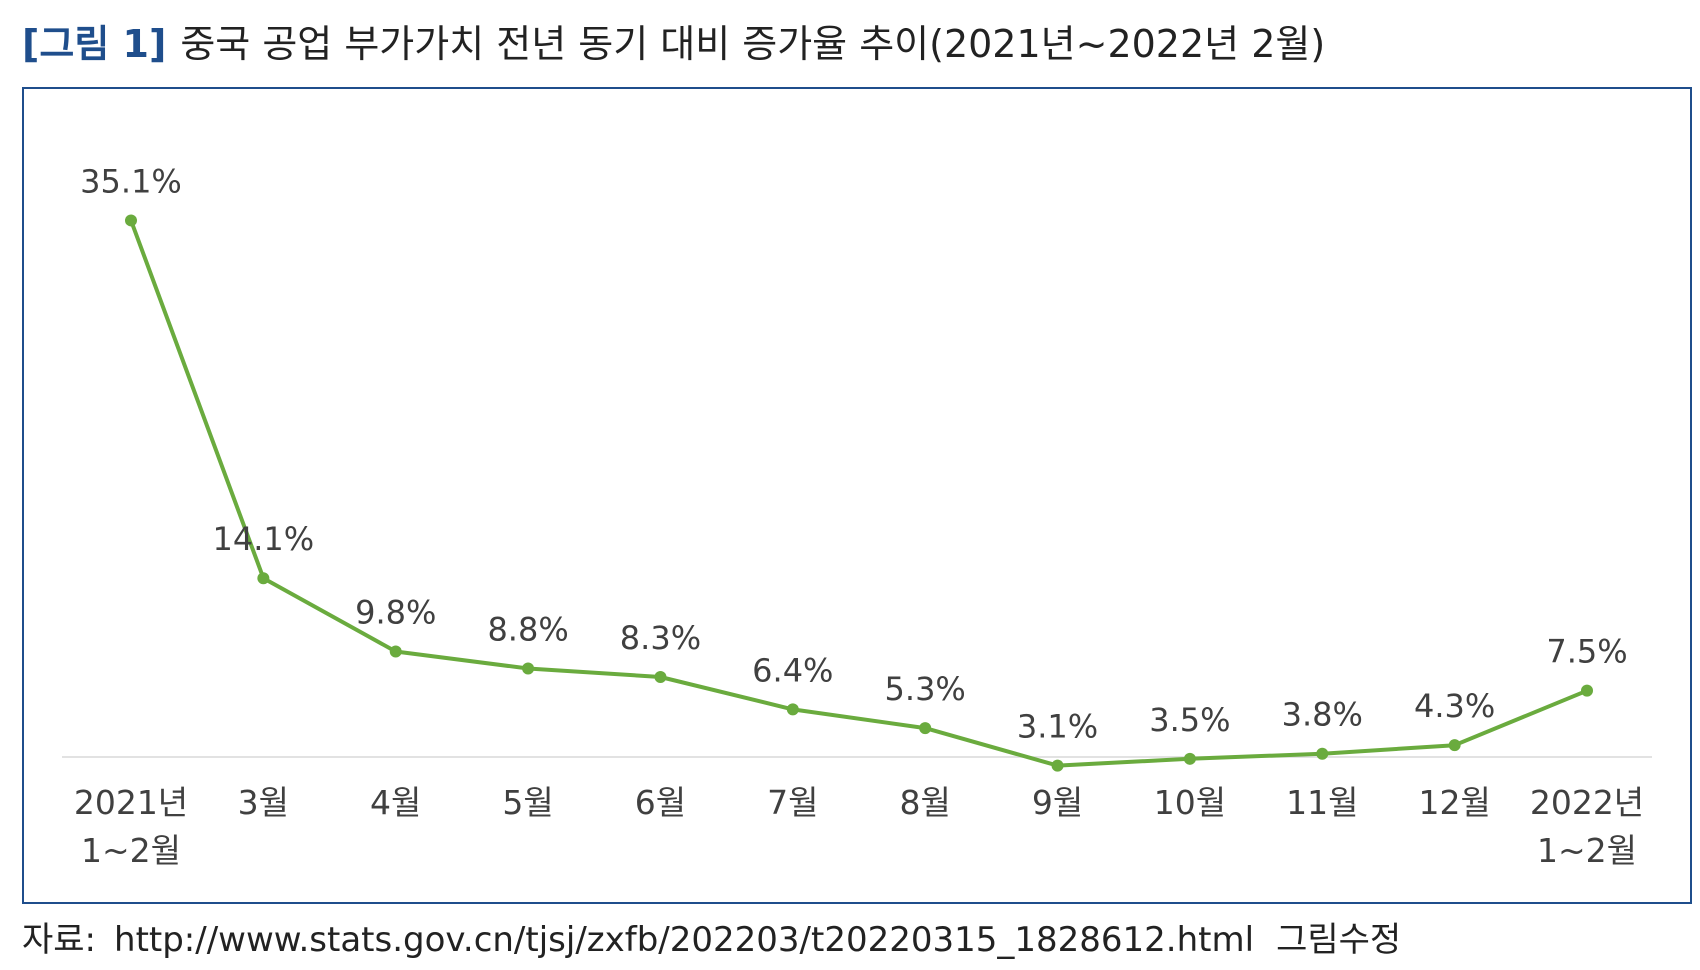 The image size is (1700, 970). Describe the element at coordinates (1587, 826) in the screenshot. I see `x-tick-label: 2022년 1~2월` at that location.